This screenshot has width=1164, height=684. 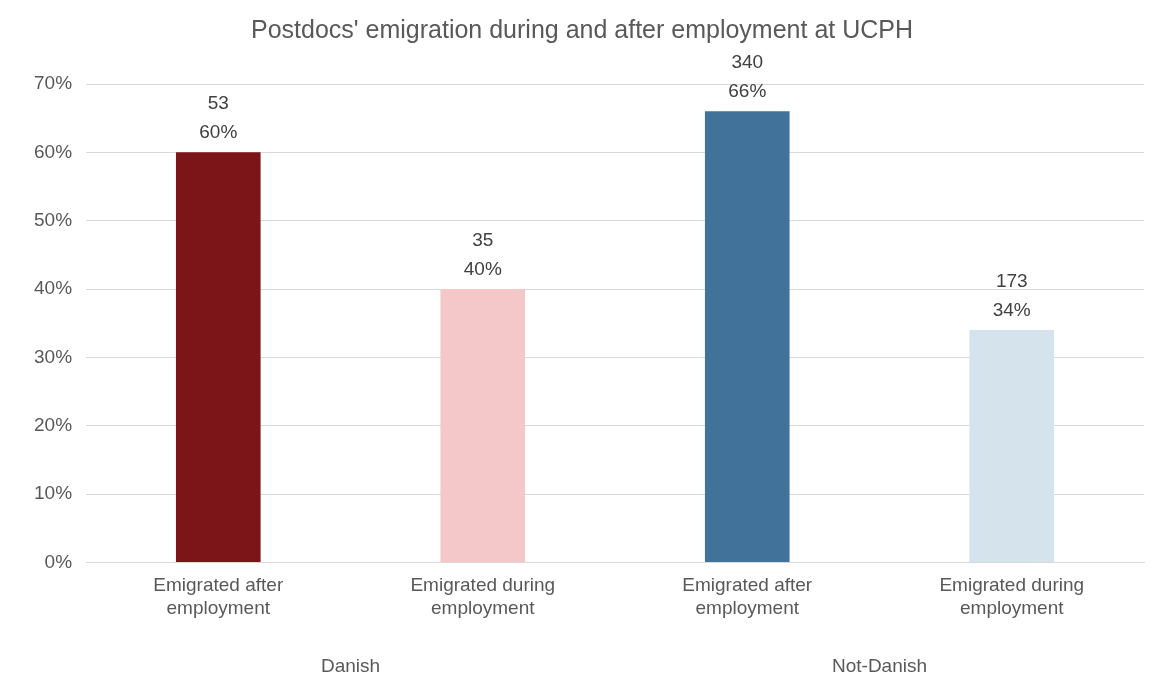 What do you see at coordinates (582, 28) in the screenshot?
I see `chart-title: Postdocs' emigration during and after employment at UCPH` at bounding box center [582, 28].